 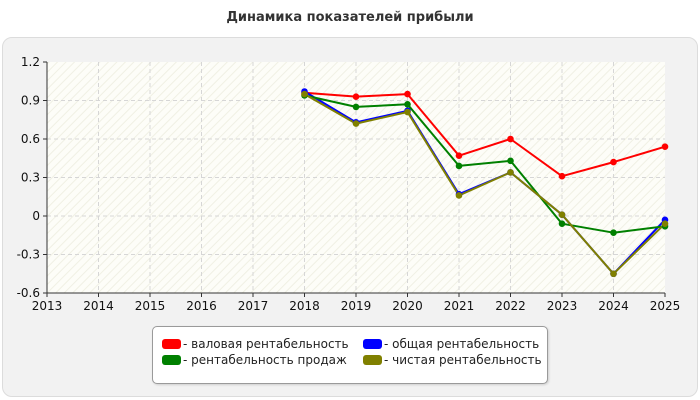 I want to click on x-tick-label: 2018, so click(x=304, y=306).